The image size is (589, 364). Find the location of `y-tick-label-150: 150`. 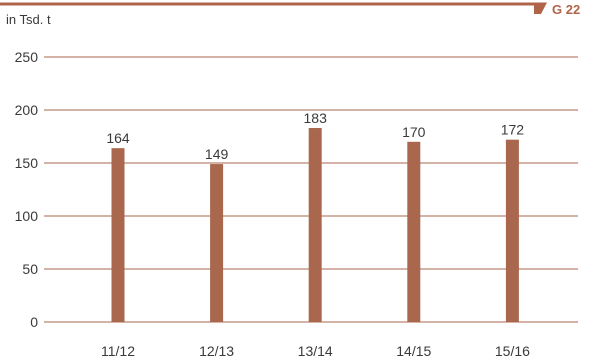

y-tick-label-150: 150 is located at coordinates (27, 163).